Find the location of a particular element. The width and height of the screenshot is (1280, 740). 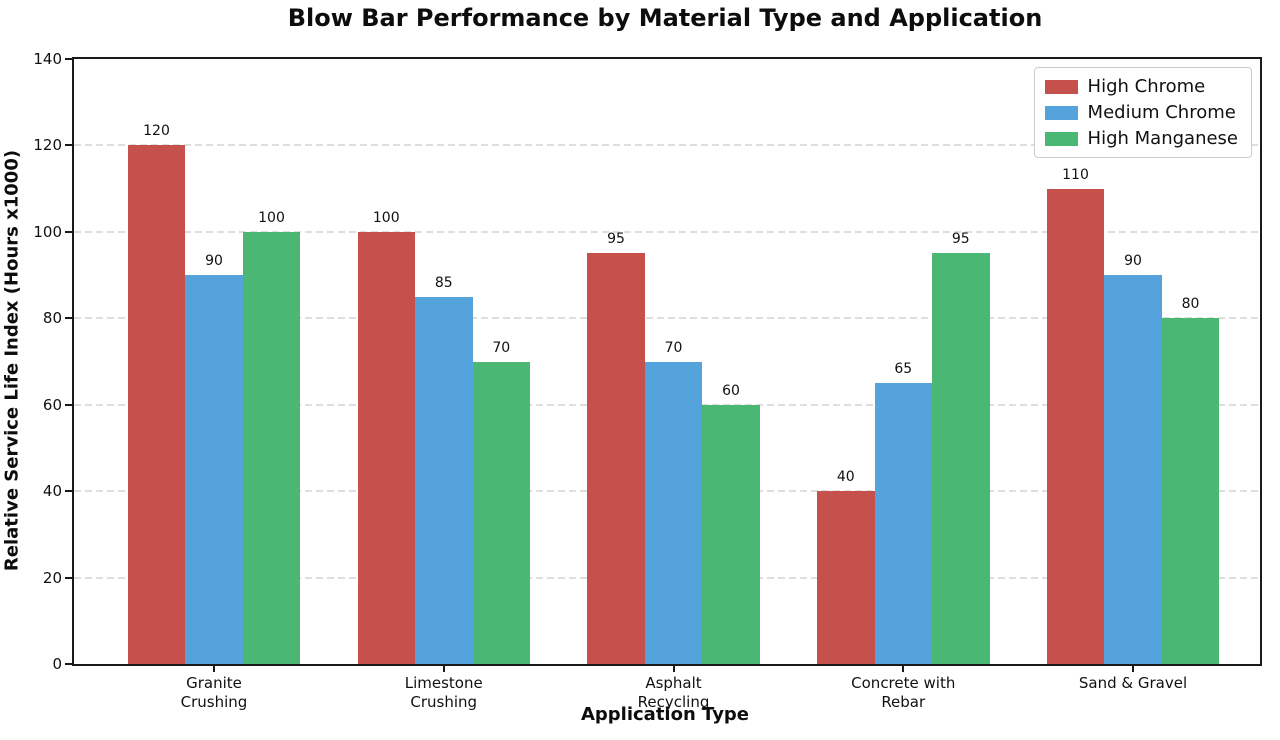

y-tick-label: 40 is located at coordinates (52, 491).